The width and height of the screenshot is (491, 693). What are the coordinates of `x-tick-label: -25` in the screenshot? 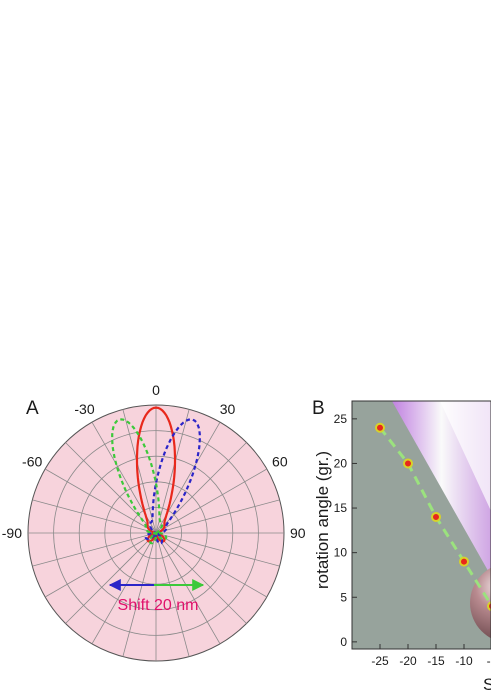 It's located at (380, 661).